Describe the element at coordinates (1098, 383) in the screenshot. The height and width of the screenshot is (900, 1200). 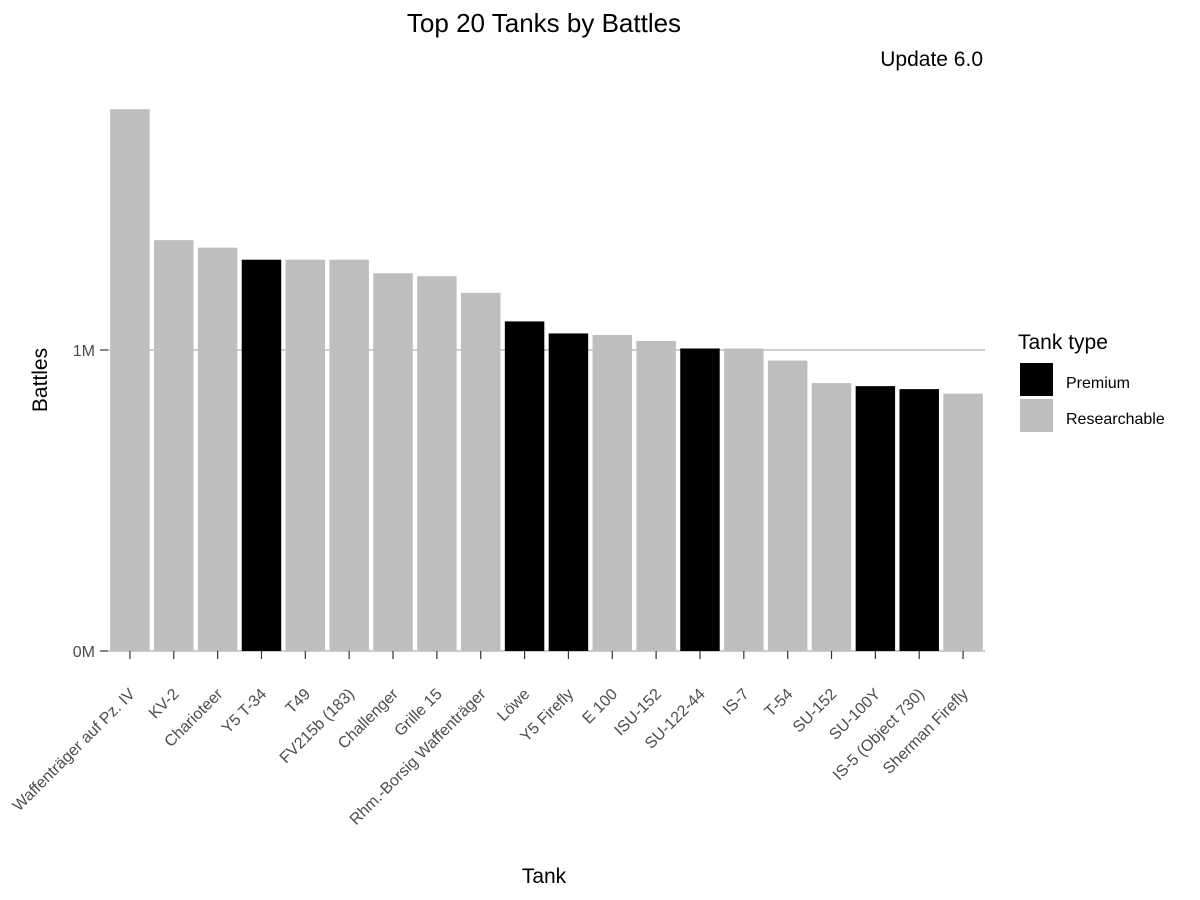
I see `legend-label-premium: Premium` at that location.